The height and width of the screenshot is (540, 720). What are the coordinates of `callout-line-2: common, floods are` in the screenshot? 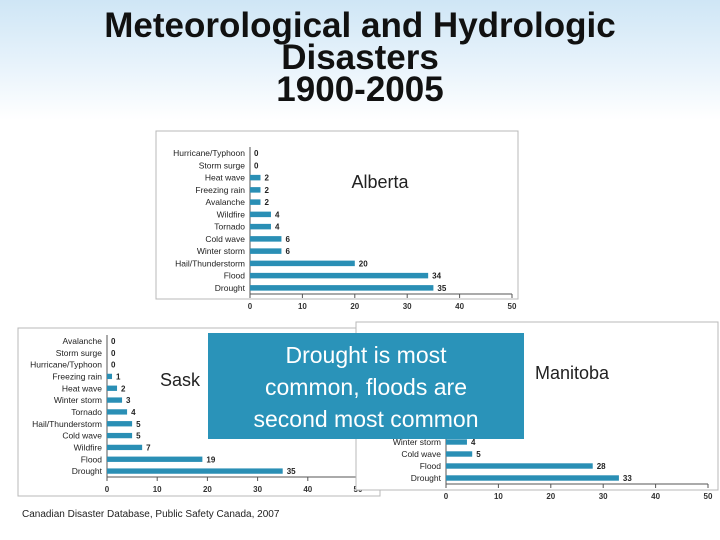 It's located at (366, 387).